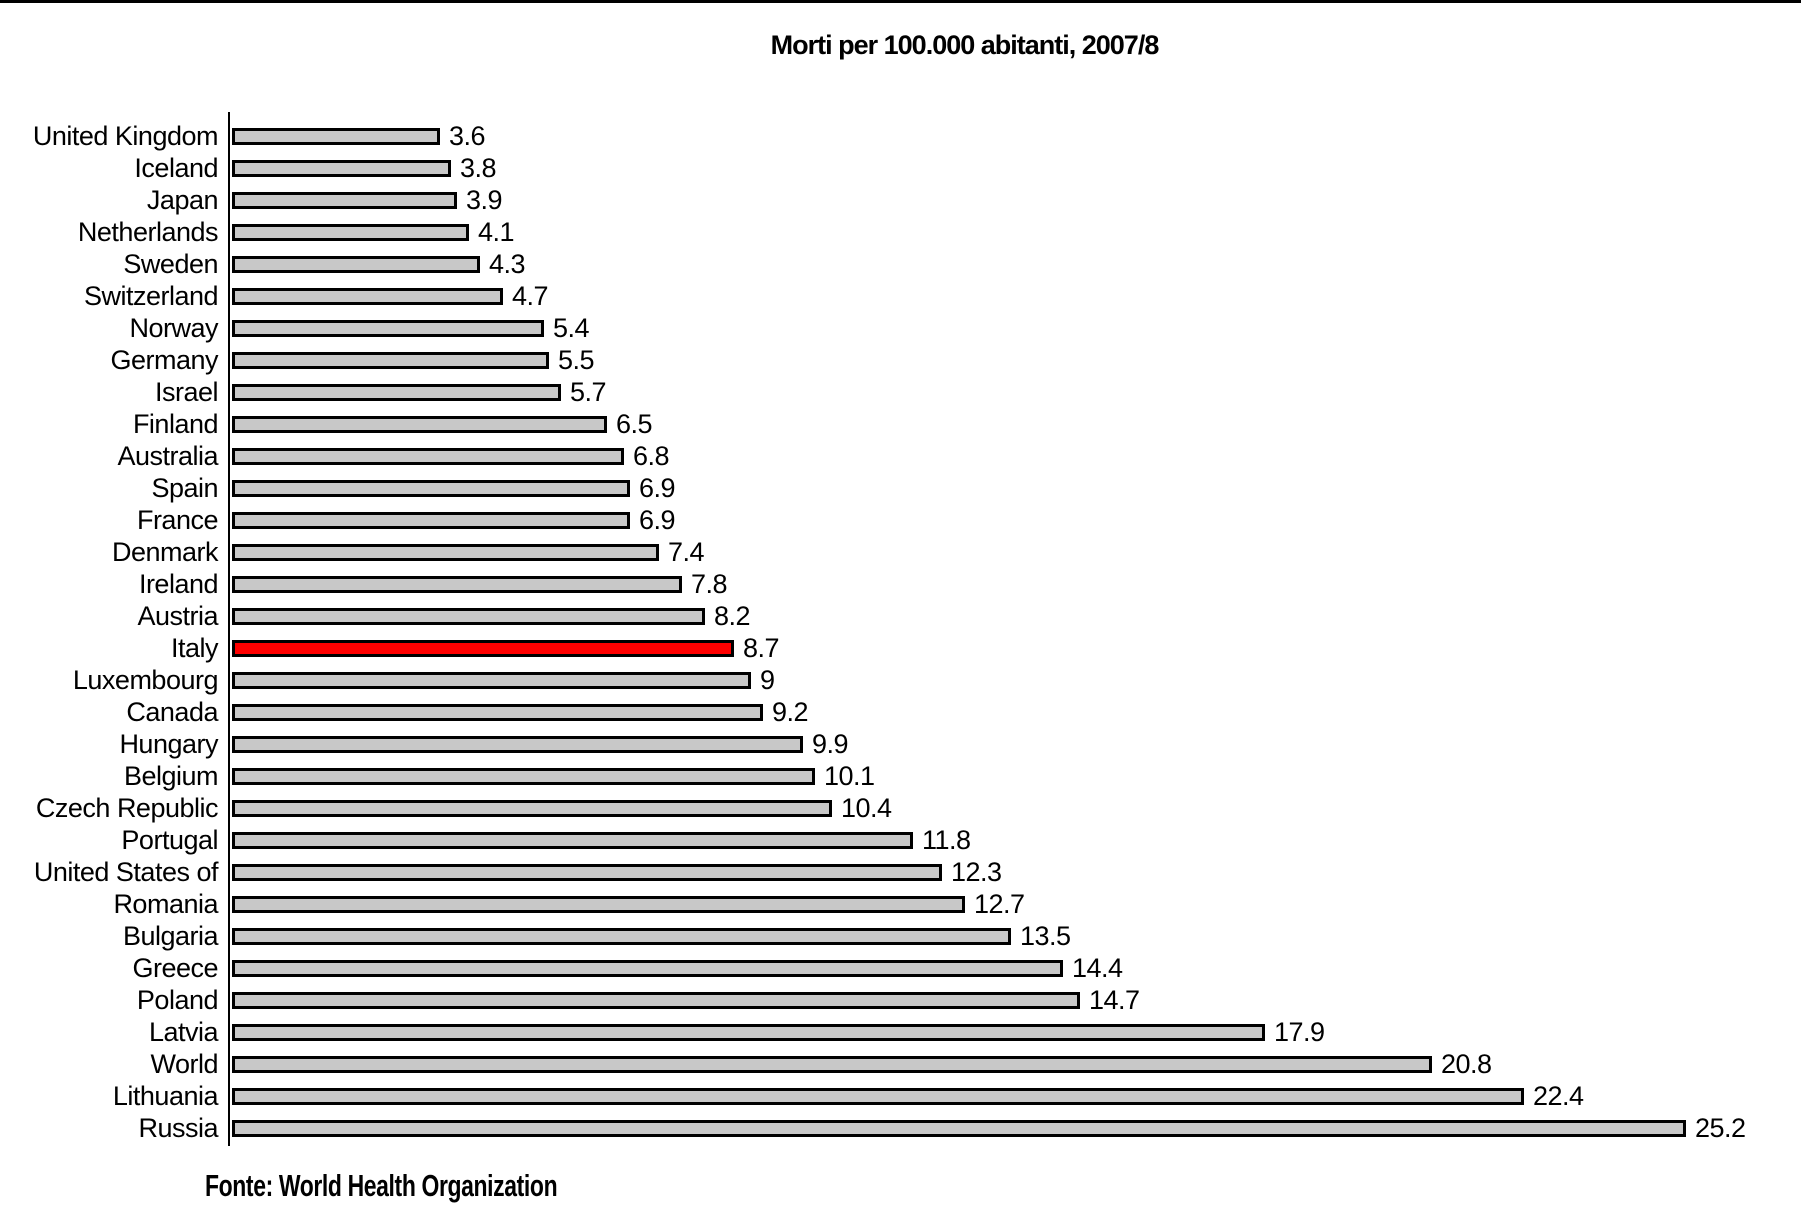 The height and width of the screenshot is (1227, 1801). I want to click on chart-row: Belgium 10.1, so click(900, 776).